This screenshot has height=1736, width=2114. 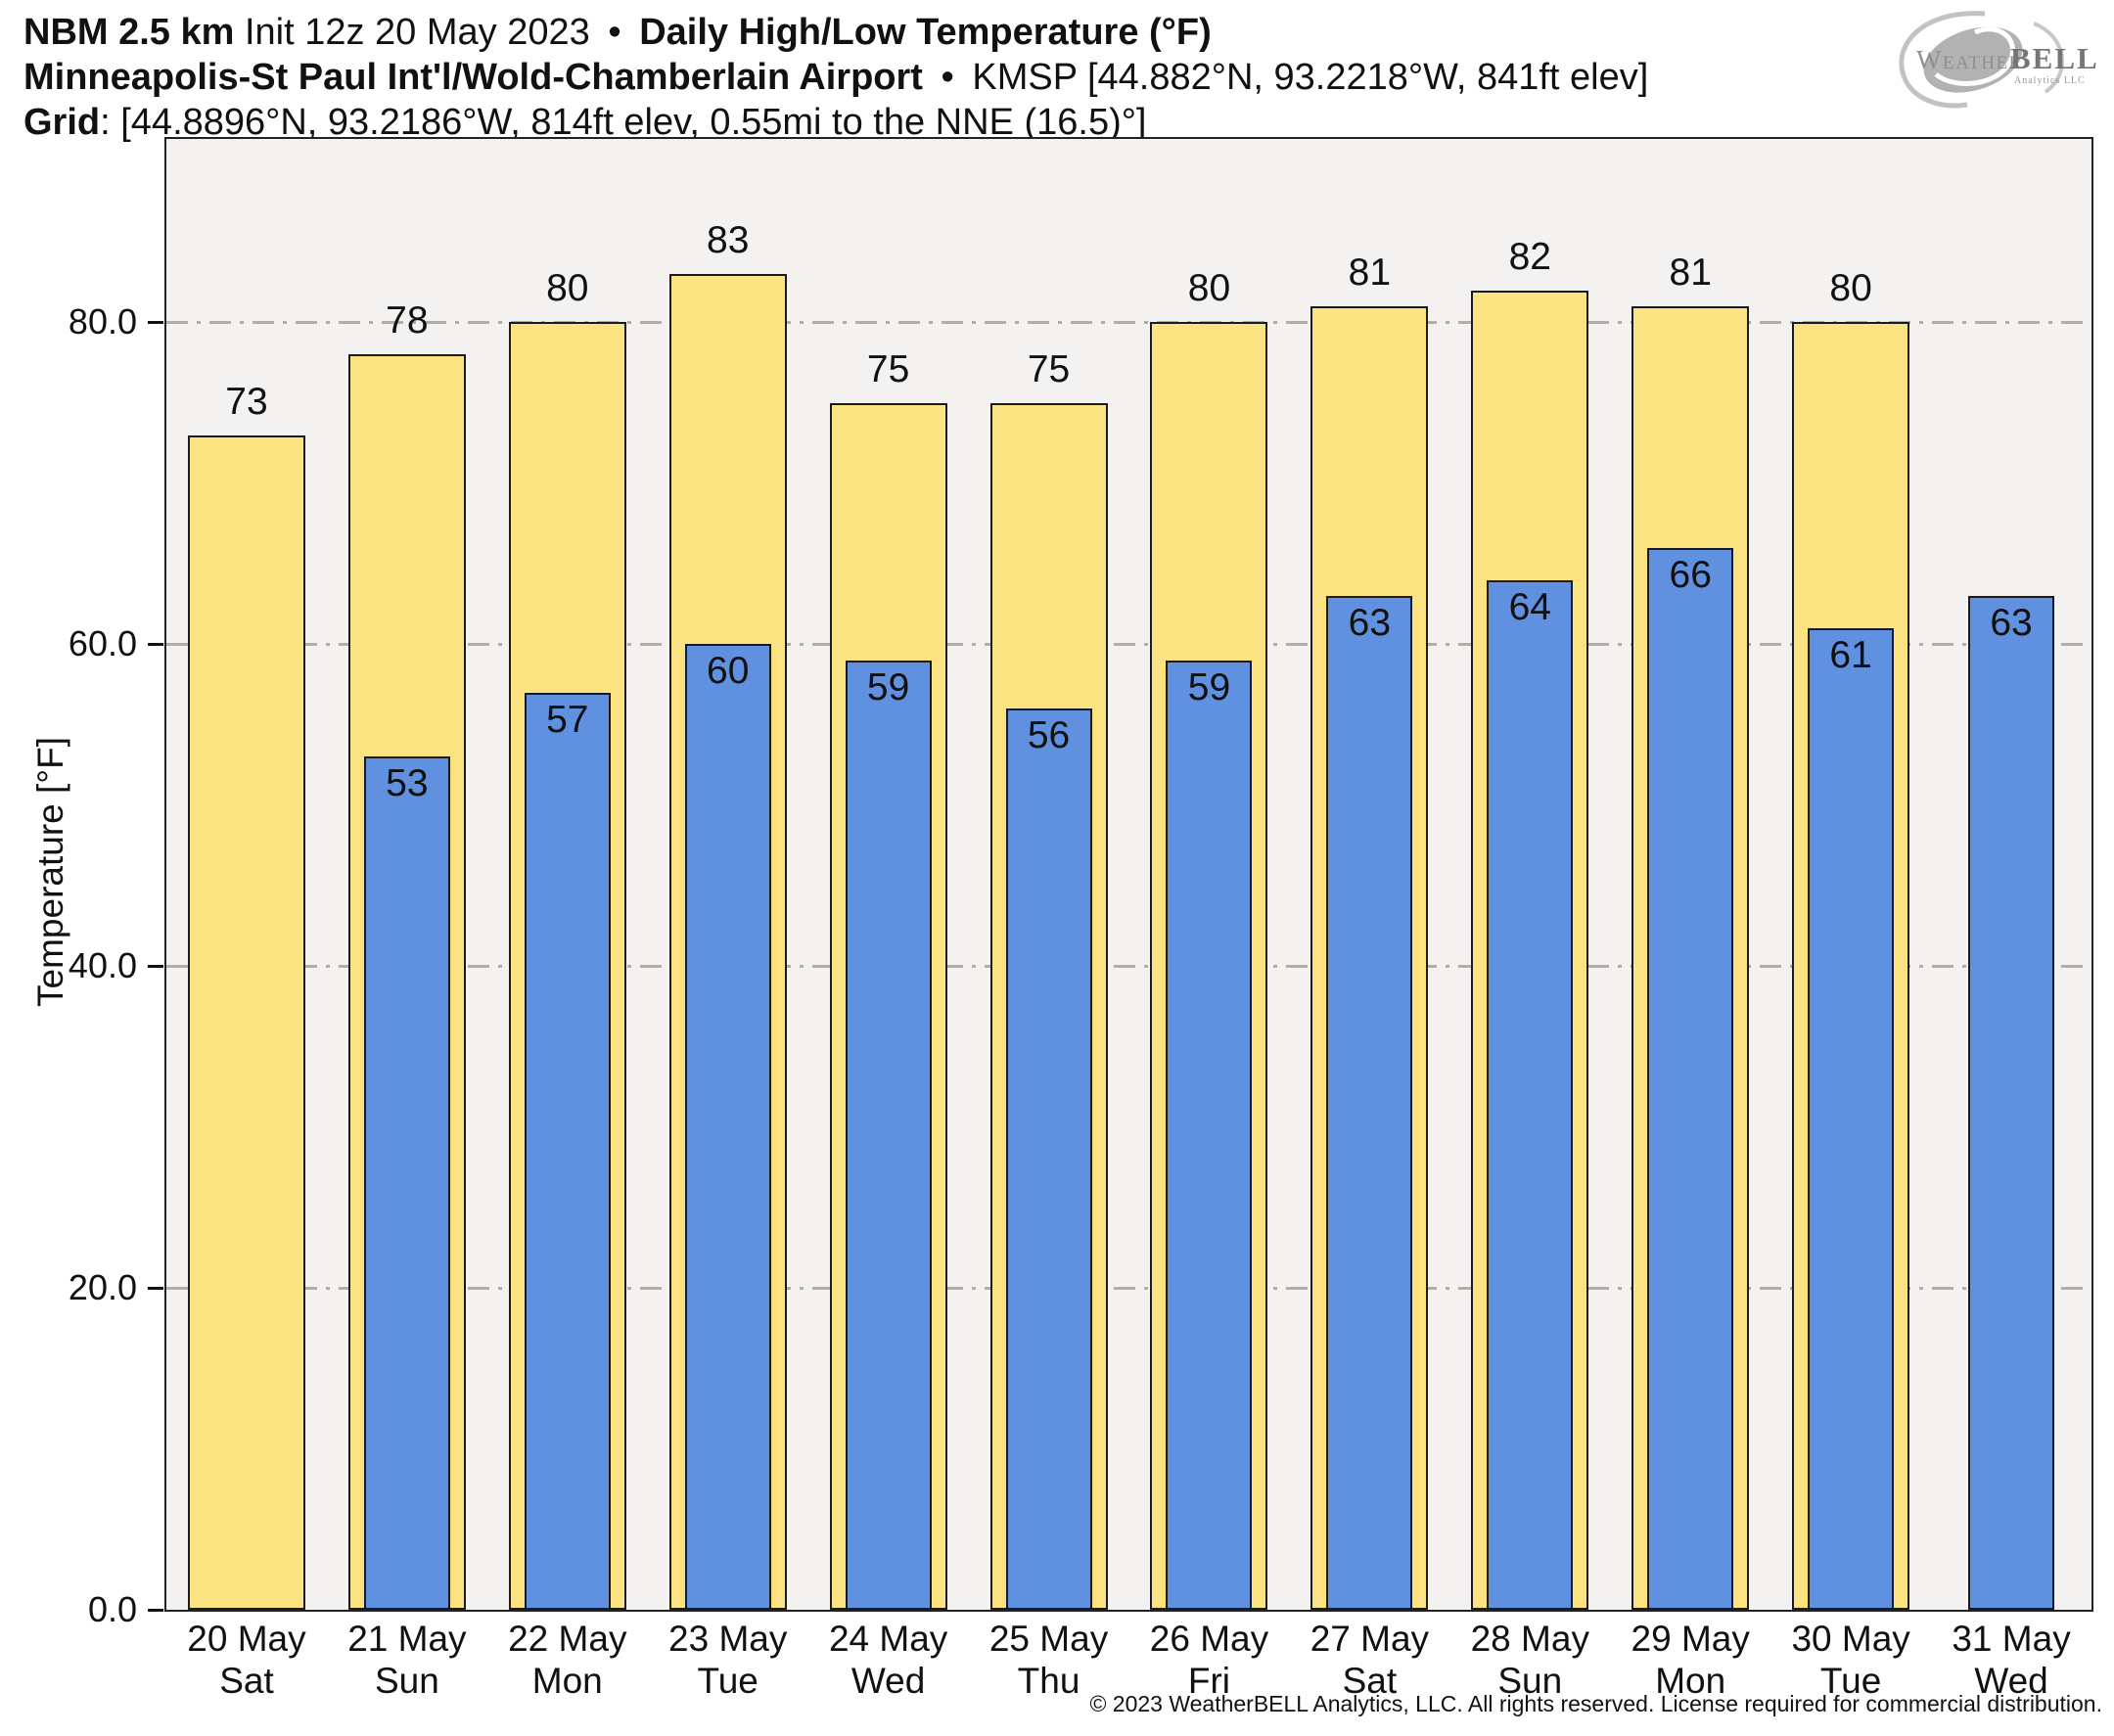 I want to click on x-tick-label: 30 May Tue, so click(x=1851, y=1660).